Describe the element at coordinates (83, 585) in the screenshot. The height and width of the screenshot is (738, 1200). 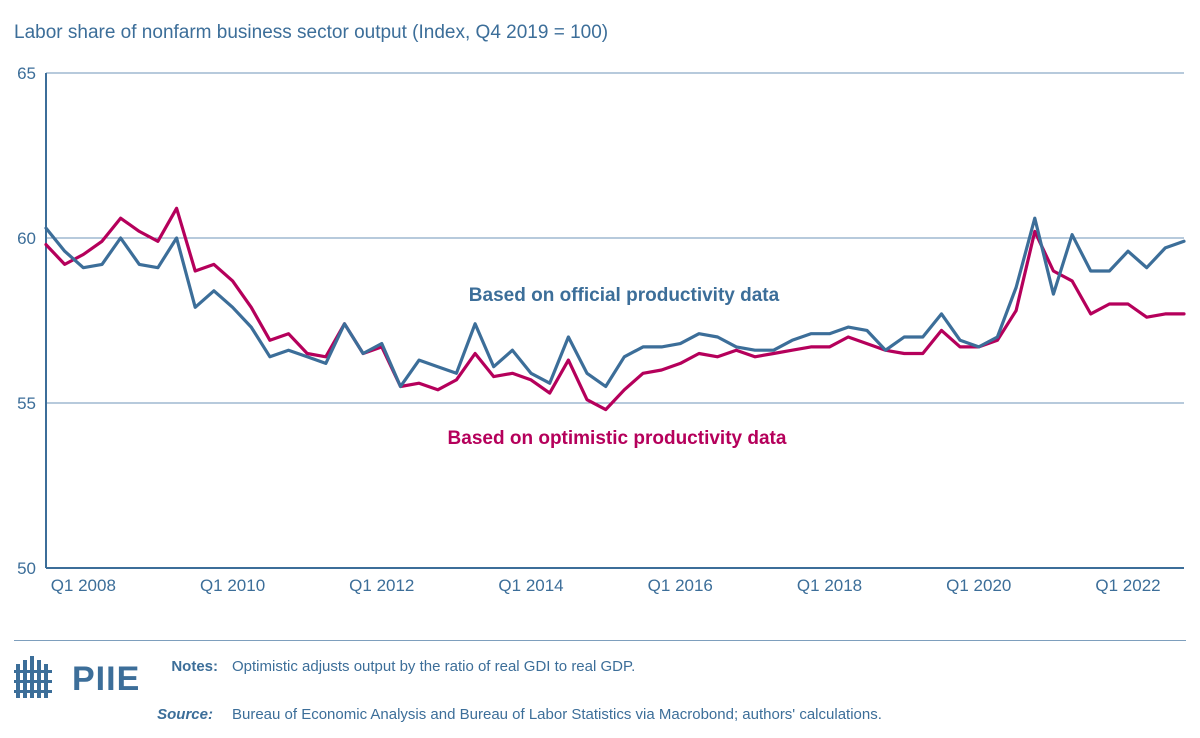
I see `x-tick-label: Q1 2008` at that location.